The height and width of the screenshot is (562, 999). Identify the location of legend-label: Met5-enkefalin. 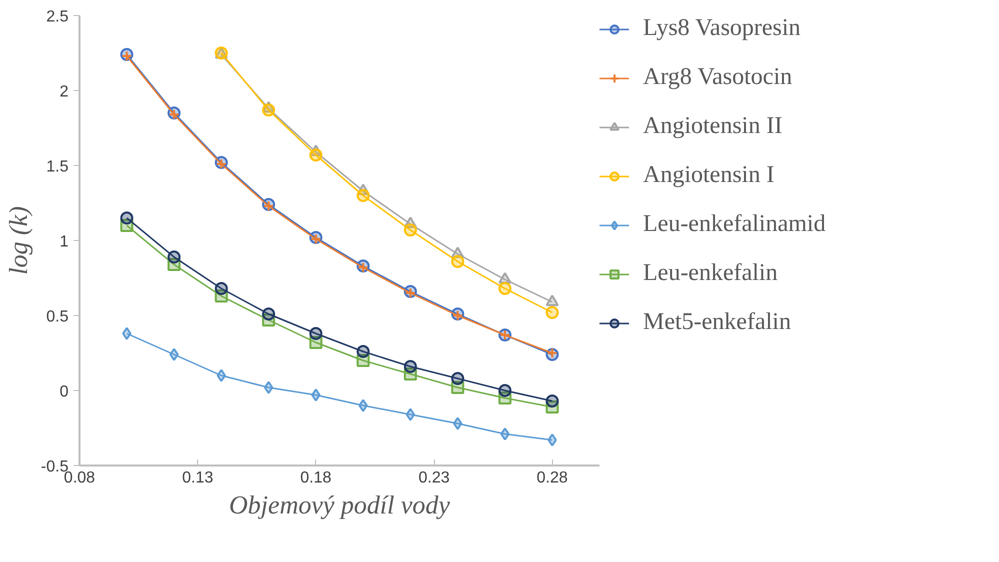
(717, 322).